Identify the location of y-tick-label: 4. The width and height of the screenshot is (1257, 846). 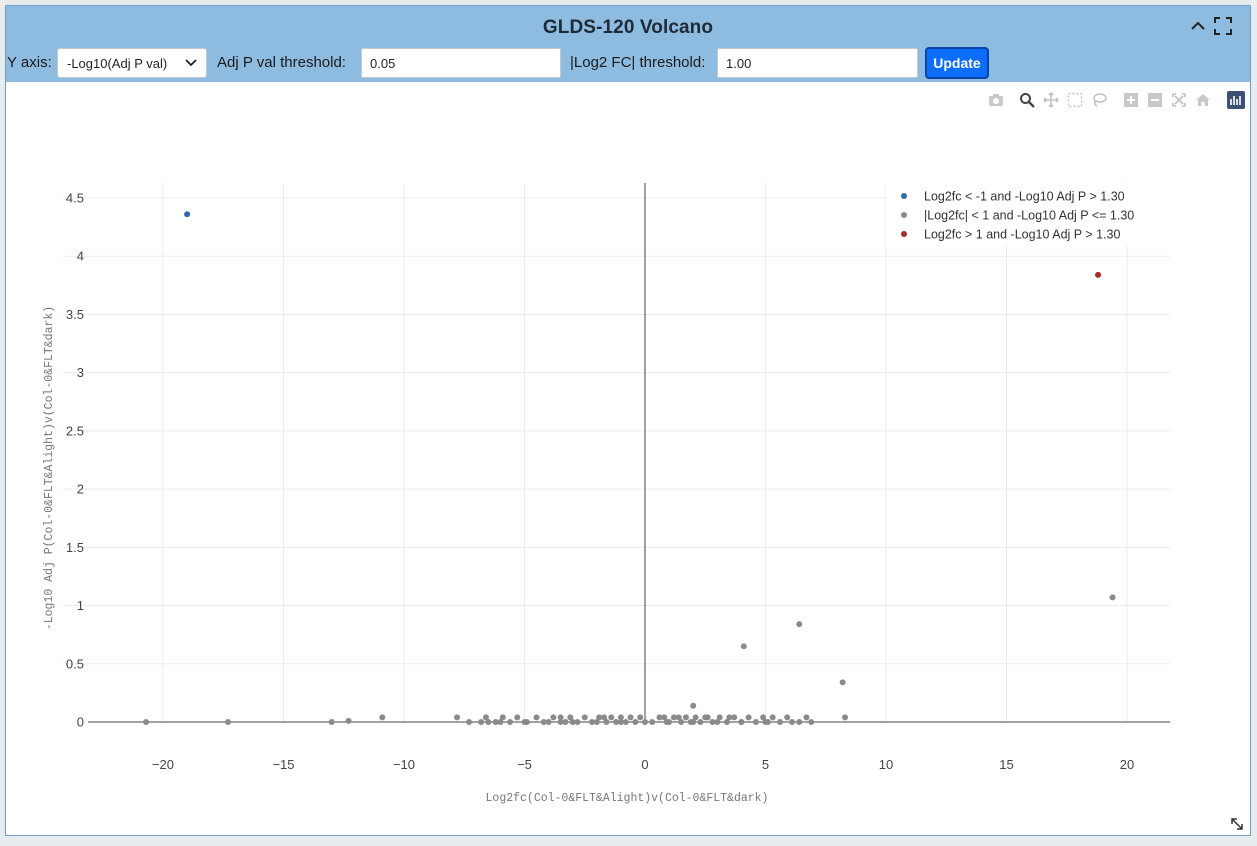
(80, 256).